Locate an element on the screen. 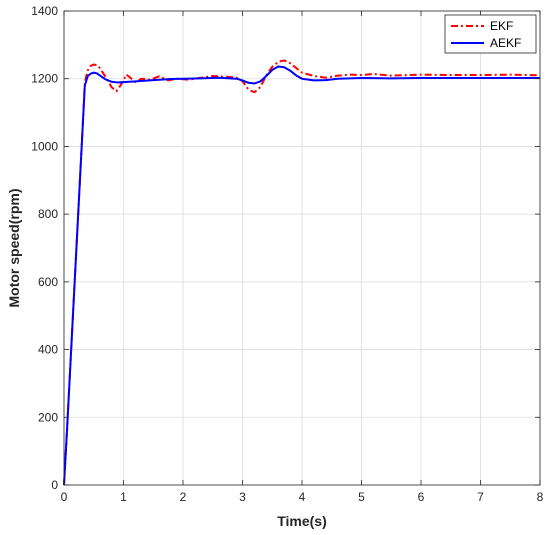 Image resolution: width=550 pixels, height=535 pixels. x-tick-label: 7 is located at coordinates (480, 497).